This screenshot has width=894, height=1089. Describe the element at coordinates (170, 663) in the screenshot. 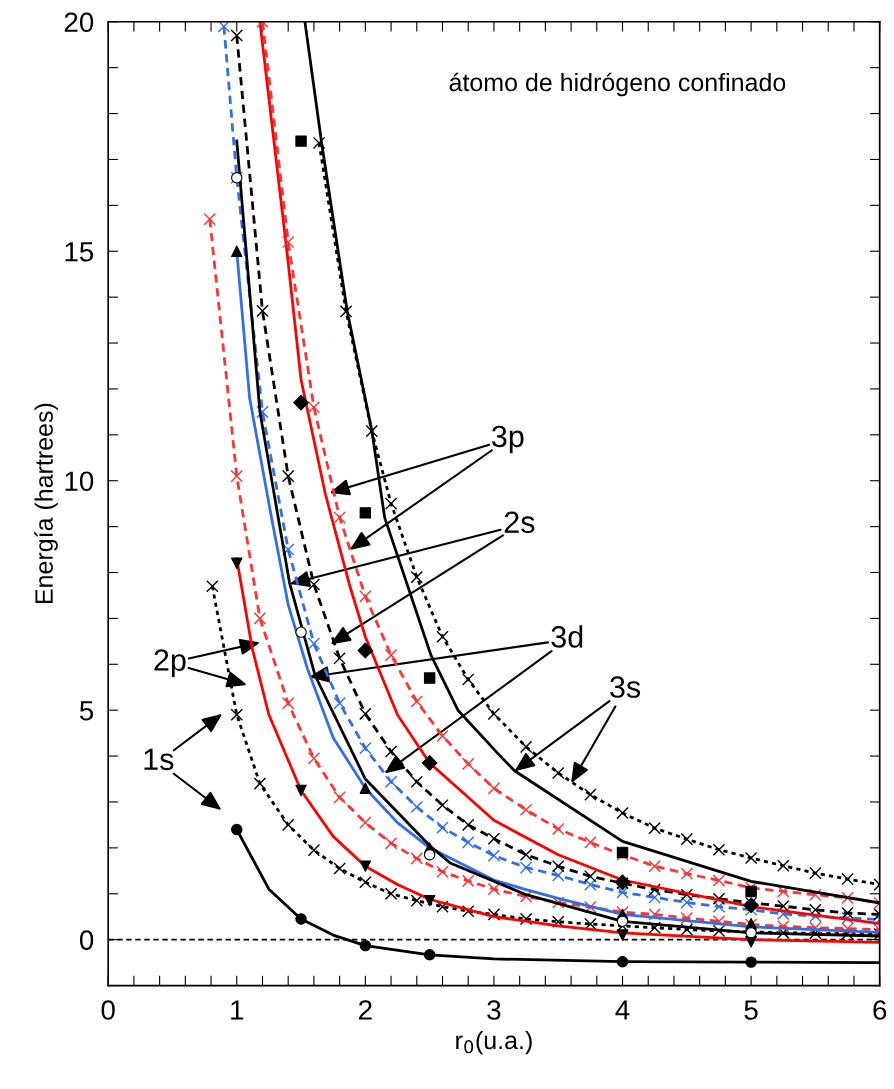

I see `annotation: 2p` at that location.